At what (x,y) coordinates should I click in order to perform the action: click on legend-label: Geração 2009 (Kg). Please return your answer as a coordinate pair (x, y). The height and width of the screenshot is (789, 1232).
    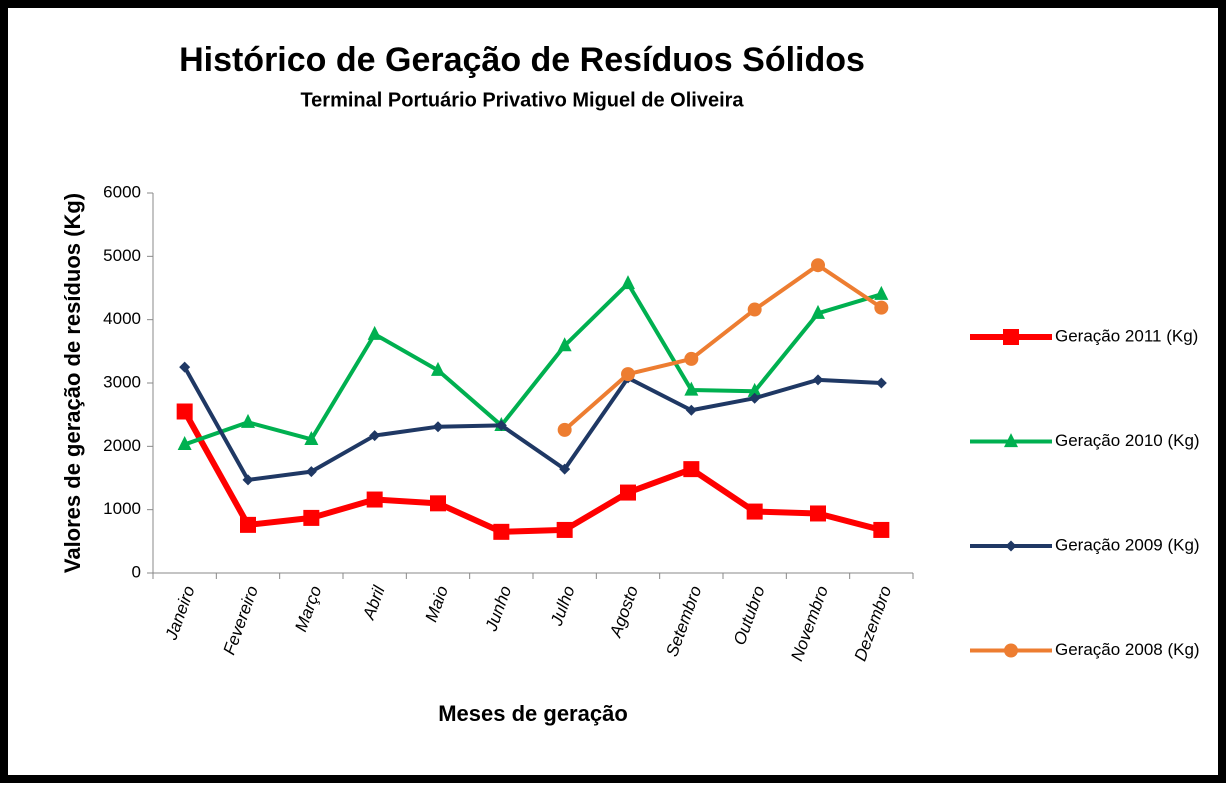
    Looking at the image, I should click on (1127, 544).